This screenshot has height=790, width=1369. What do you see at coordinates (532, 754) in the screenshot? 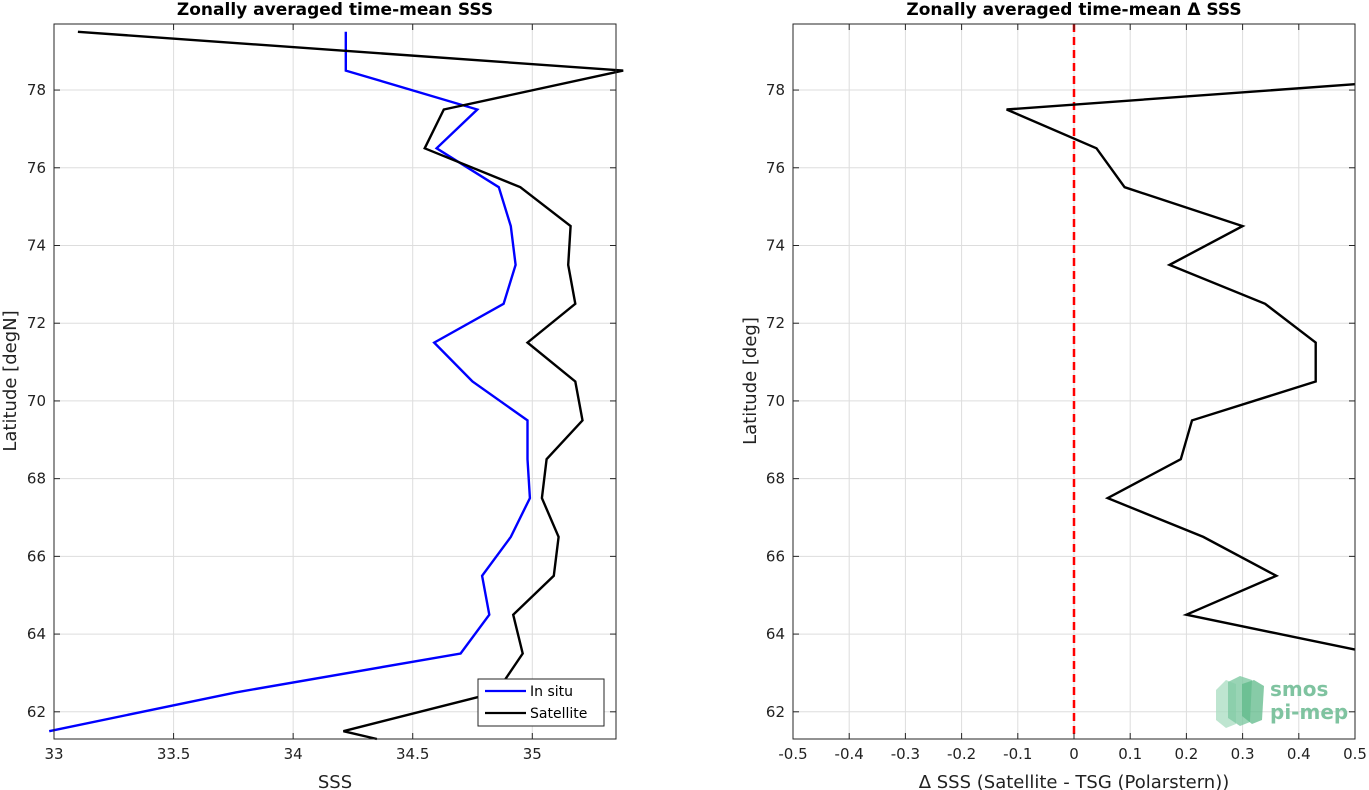
I see `x-tick-label: 35` at bounding box center [532, 754].